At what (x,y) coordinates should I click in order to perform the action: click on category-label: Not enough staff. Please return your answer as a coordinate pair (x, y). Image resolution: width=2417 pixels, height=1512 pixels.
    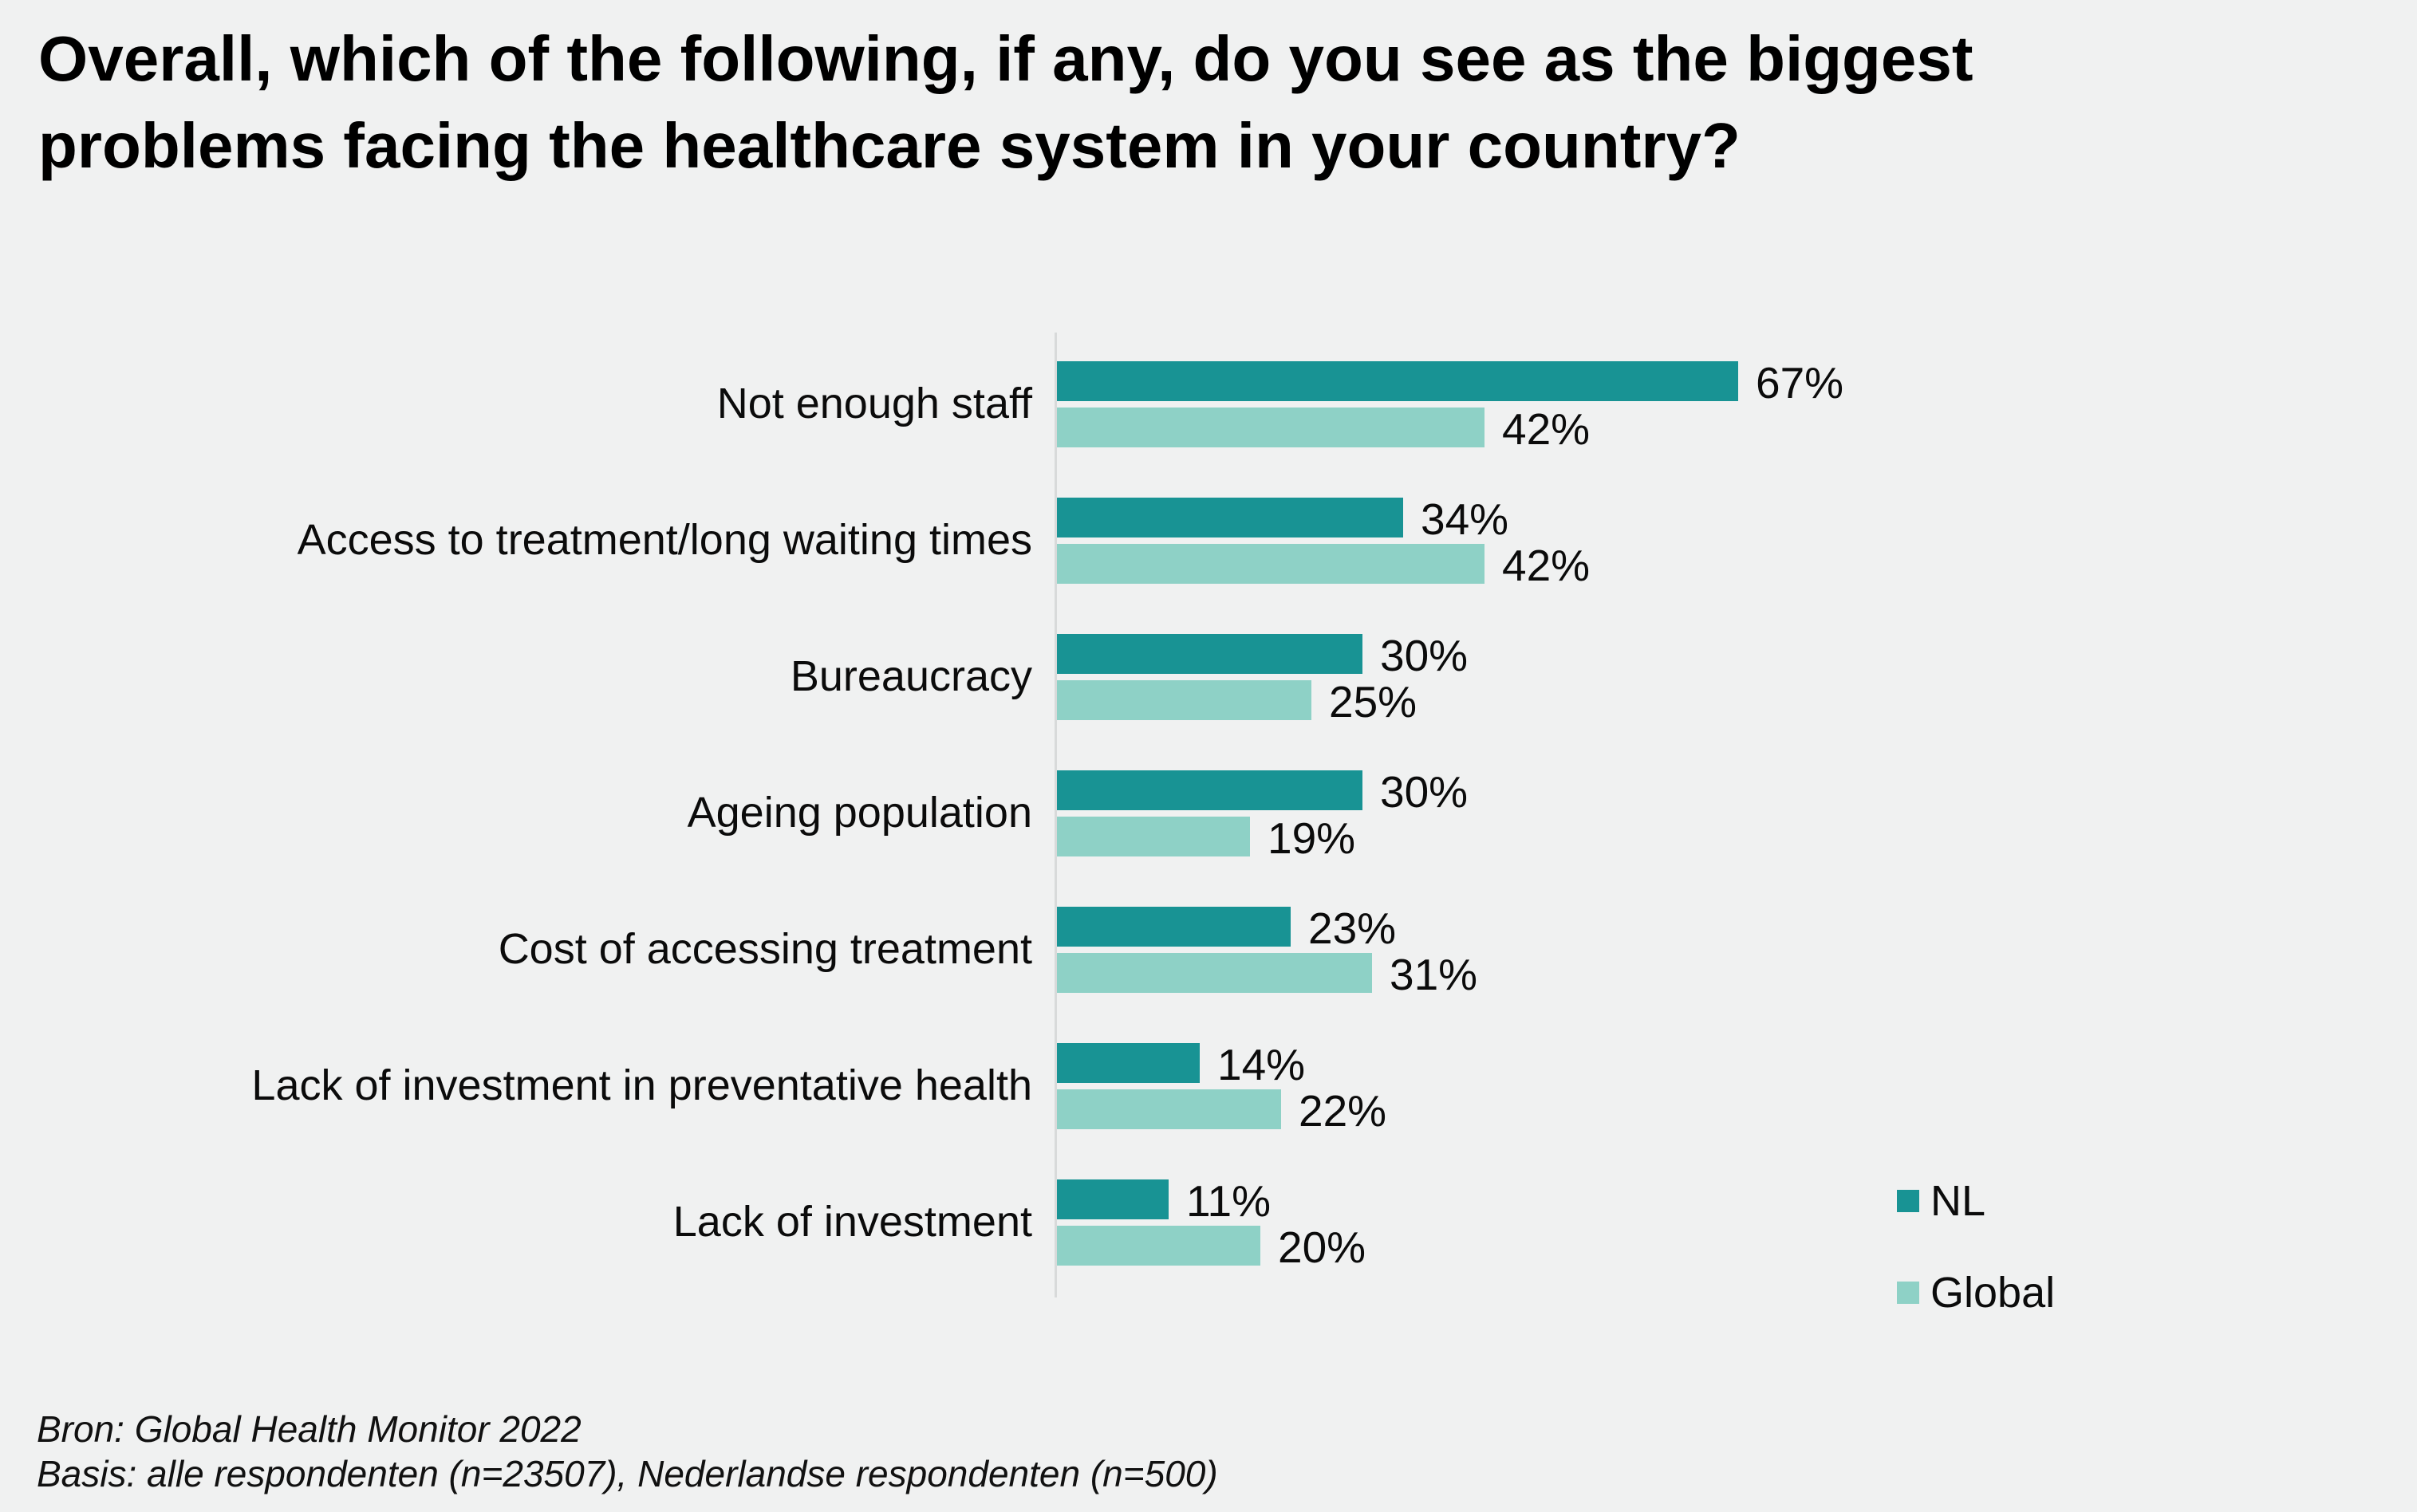
    Looking at the image, I should click on (874, 404).